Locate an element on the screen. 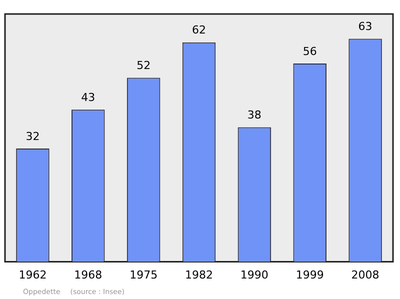 The image size is (400, 299). x-tick-label: 1982 is located at coordinates (199, 275).